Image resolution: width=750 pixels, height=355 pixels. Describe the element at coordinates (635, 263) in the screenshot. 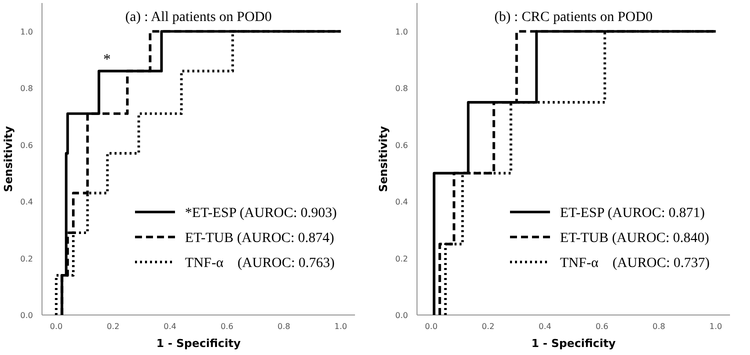

I see `legend-label: TNF-α (AUROC: 0.737)` at that location.